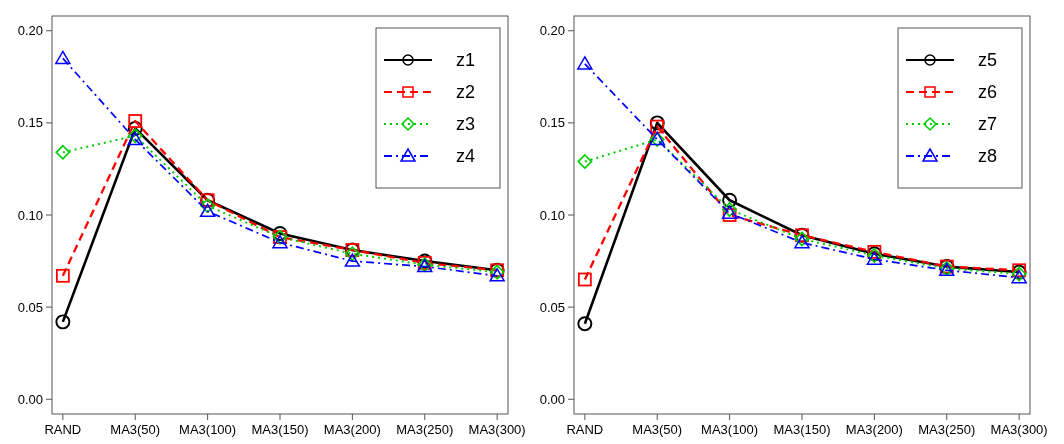 The width and height of the screenshot is (1064, 444). Describe the element at coordinates (466, 156) in the screenshot. I see `legend-label: z4` at that location.